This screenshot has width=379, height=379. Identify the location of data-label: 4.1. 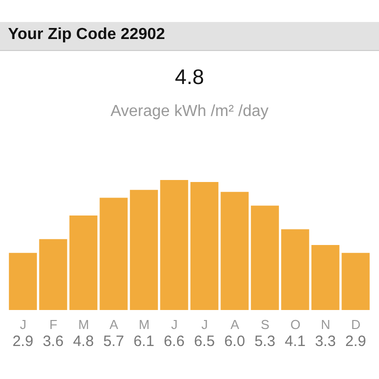
(295, 341).